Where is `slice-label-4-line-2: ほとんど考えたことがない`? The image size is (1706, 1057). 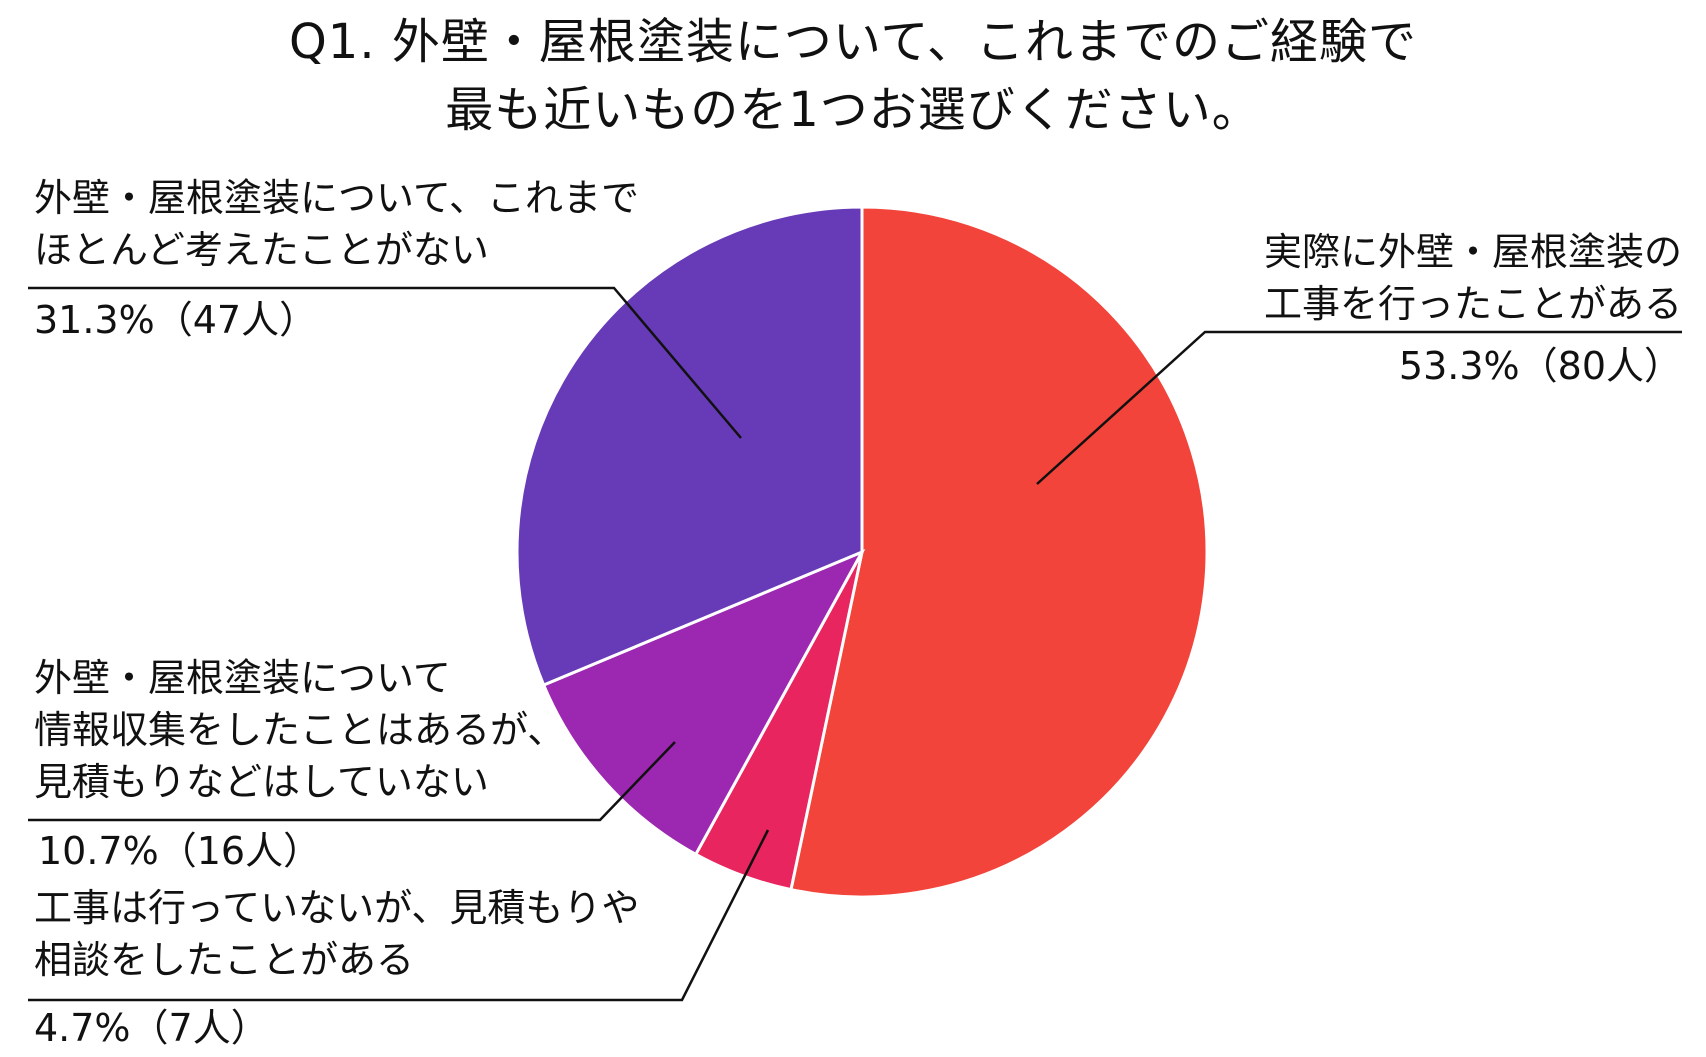 slice-label-4-line-2: ほとんど考えたことがない is located at coordinates (261, 250).